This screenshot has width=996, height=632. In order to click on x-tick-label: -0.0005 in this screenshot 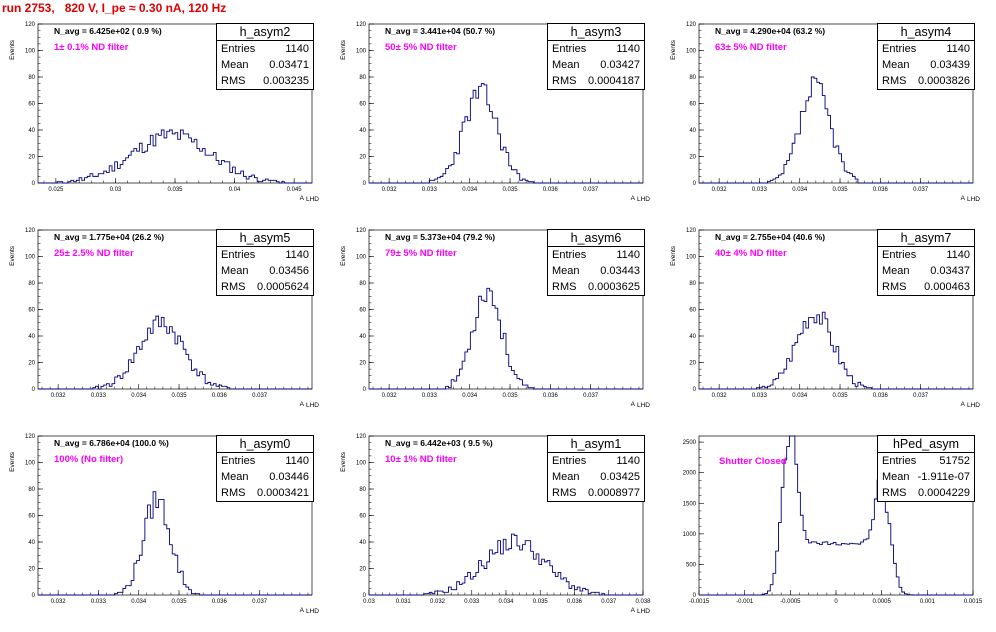, I will do `click(790, 602)`.